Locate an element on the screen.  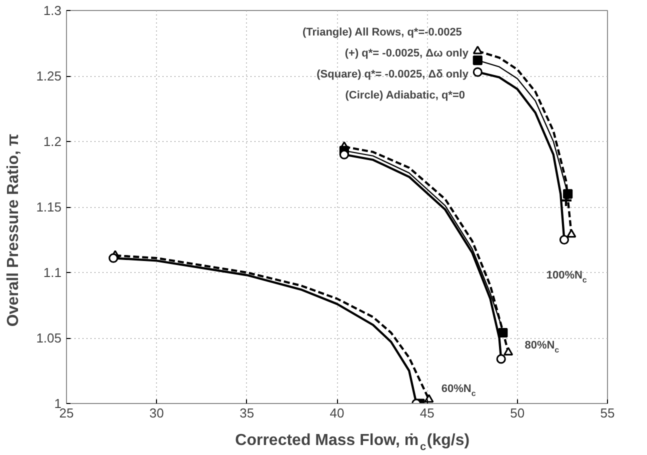
x-tick-label: 35 is located at coordinates (247, 413).